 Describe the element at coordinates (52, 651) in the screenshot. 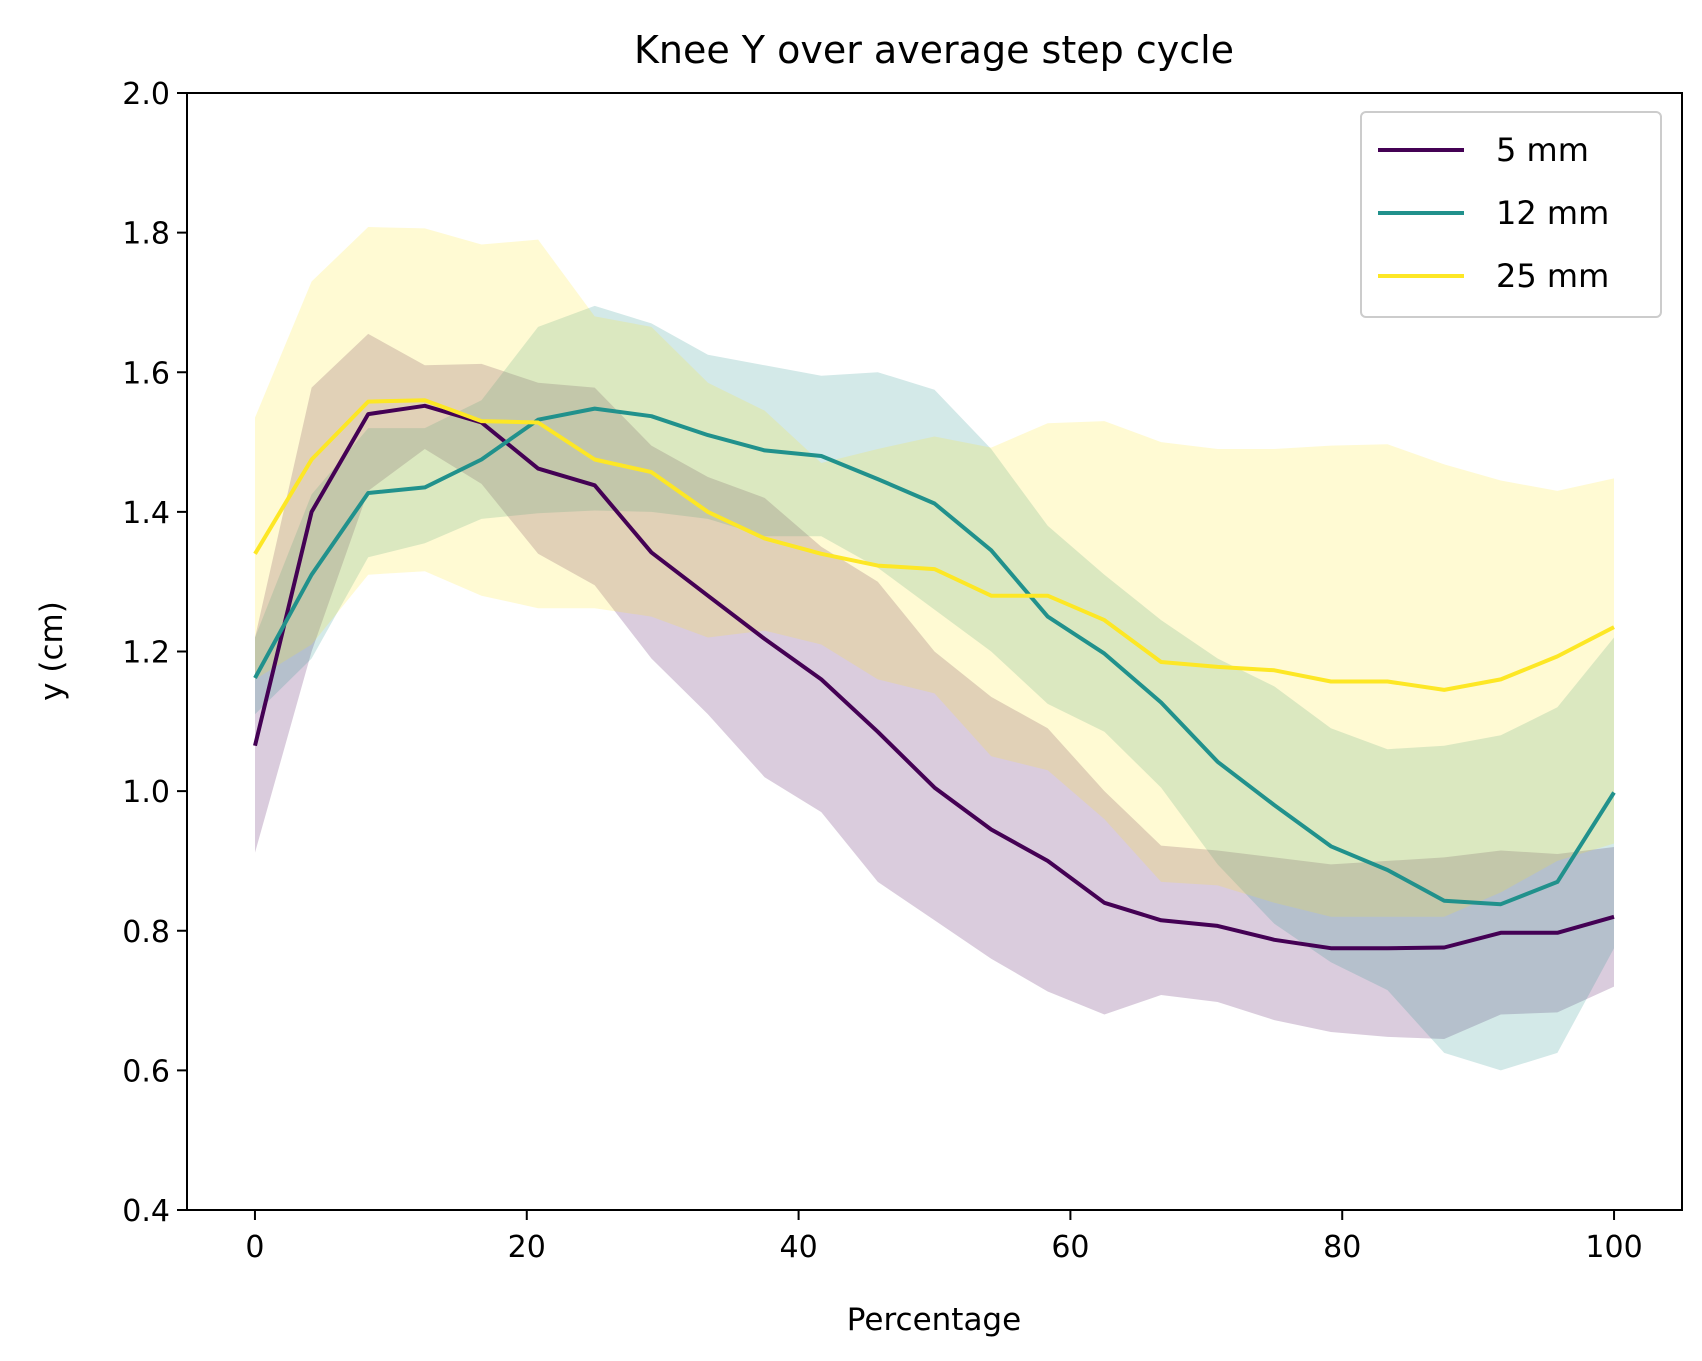

I see `y-axis-label: y (cm)` at that location.